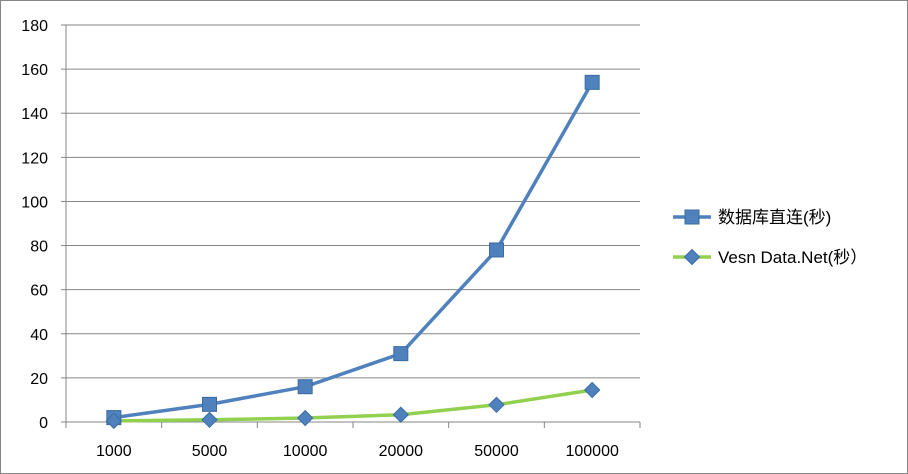 Image resolution: width=908 pixels, height=474 pixels. What do you see at coordinates (305, 451) in the screenshot?
I see `x-tick-label: 10000` at bounding box center [305, 451].